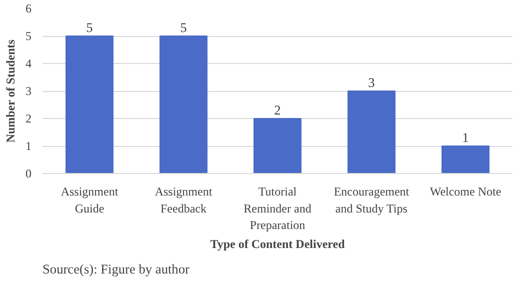 The width and height of the screenshot is (520, 281). Describe the element at coordinates (29, 119) in the screenshot. I see `y-tick-label: 2` at that location.